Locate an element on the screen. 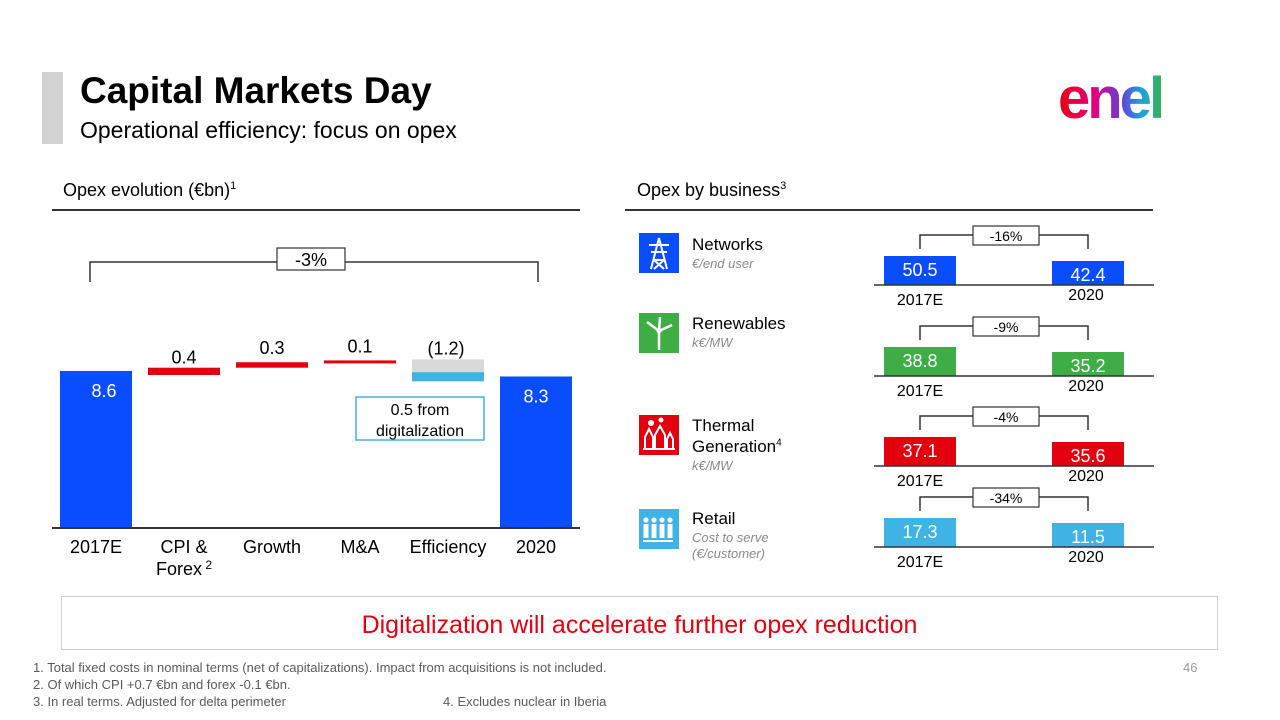  bar-label-0: 8.6 is located at coordinates (103, 391).